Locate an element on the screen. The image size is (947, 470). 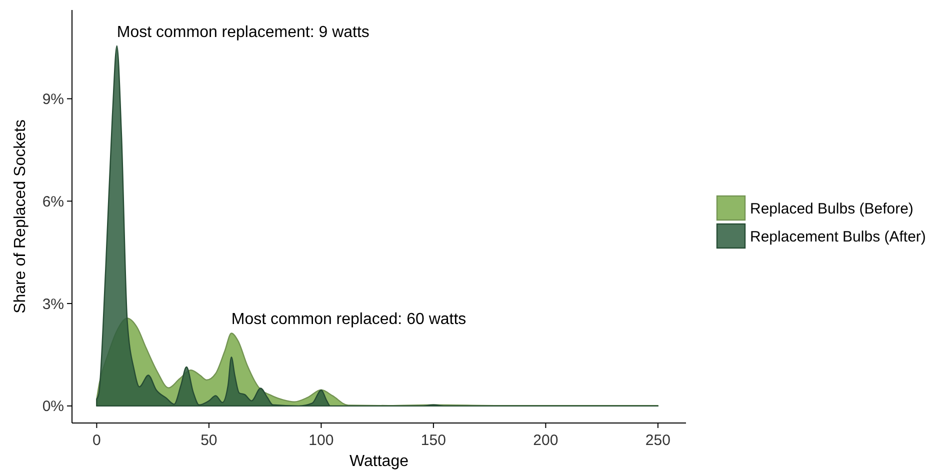
y-tick-label: 0% is located at coordinates (53, 407).